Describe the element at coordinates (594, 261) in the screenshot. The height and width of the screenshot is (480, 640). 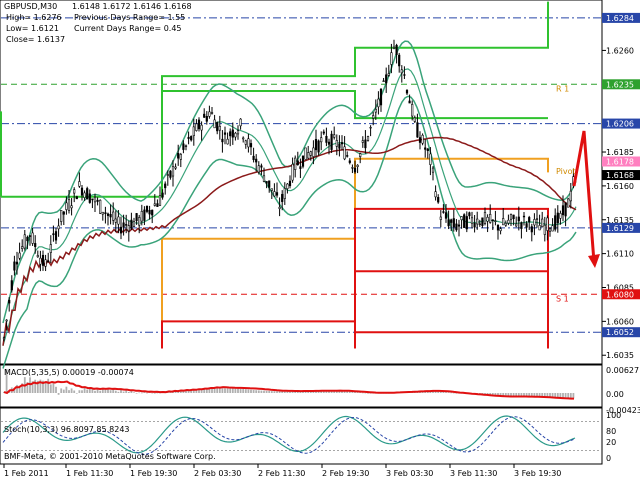
I see `forecast-arrow-head` at that location.